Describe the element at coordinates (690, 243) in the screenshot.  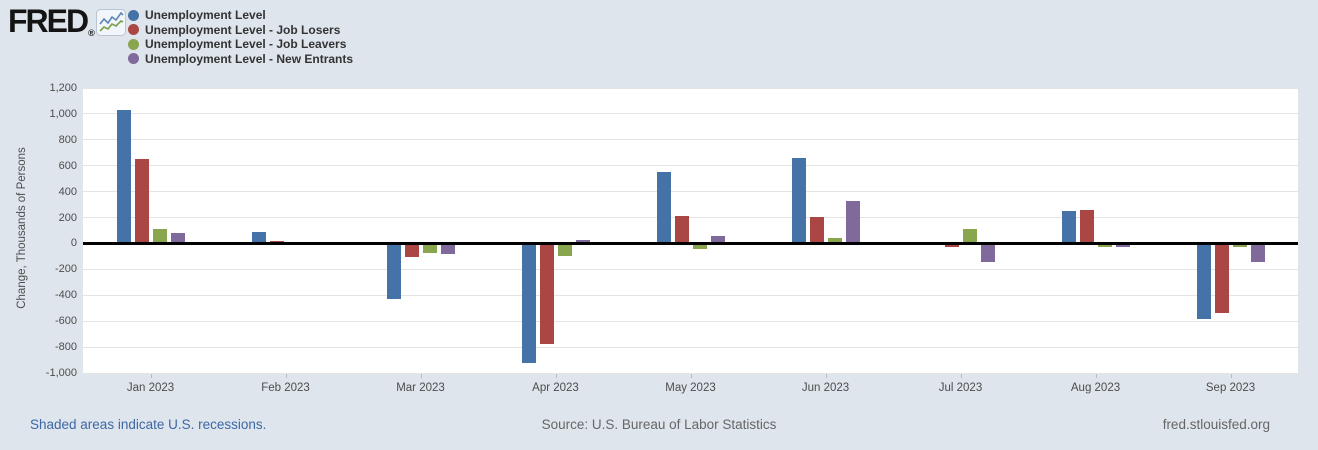
I see `zero-line` at that location.